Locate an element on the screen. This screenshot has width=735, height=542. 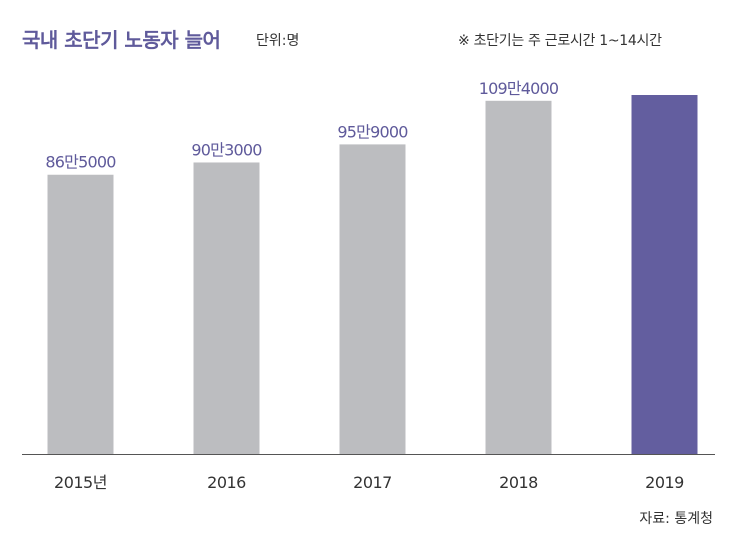
x-tick-label-4: 2019 is located at coordinates (664, 482).